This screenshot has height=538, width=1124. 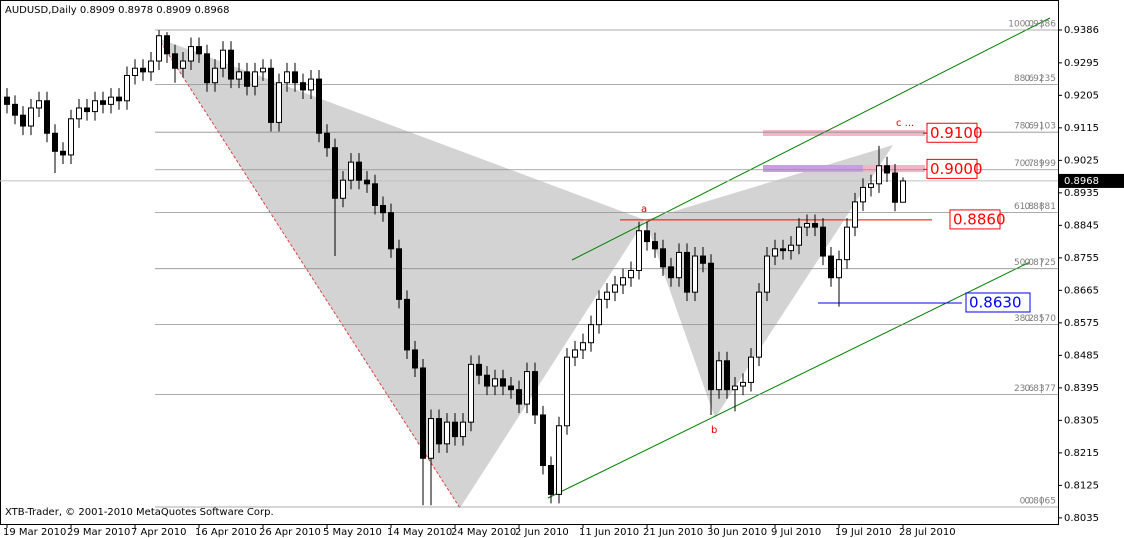 I want to click on y-tick-label: 0.9205, so click(x=1081, y=95).